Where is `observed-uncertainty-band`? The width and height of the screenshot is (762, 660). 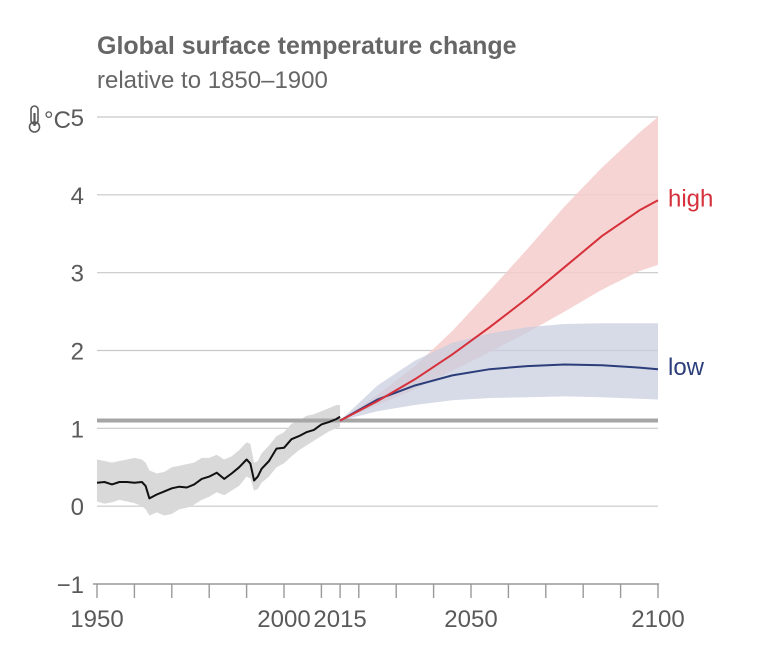 observed-uncertainty-band is located at coordinates (219, 460).